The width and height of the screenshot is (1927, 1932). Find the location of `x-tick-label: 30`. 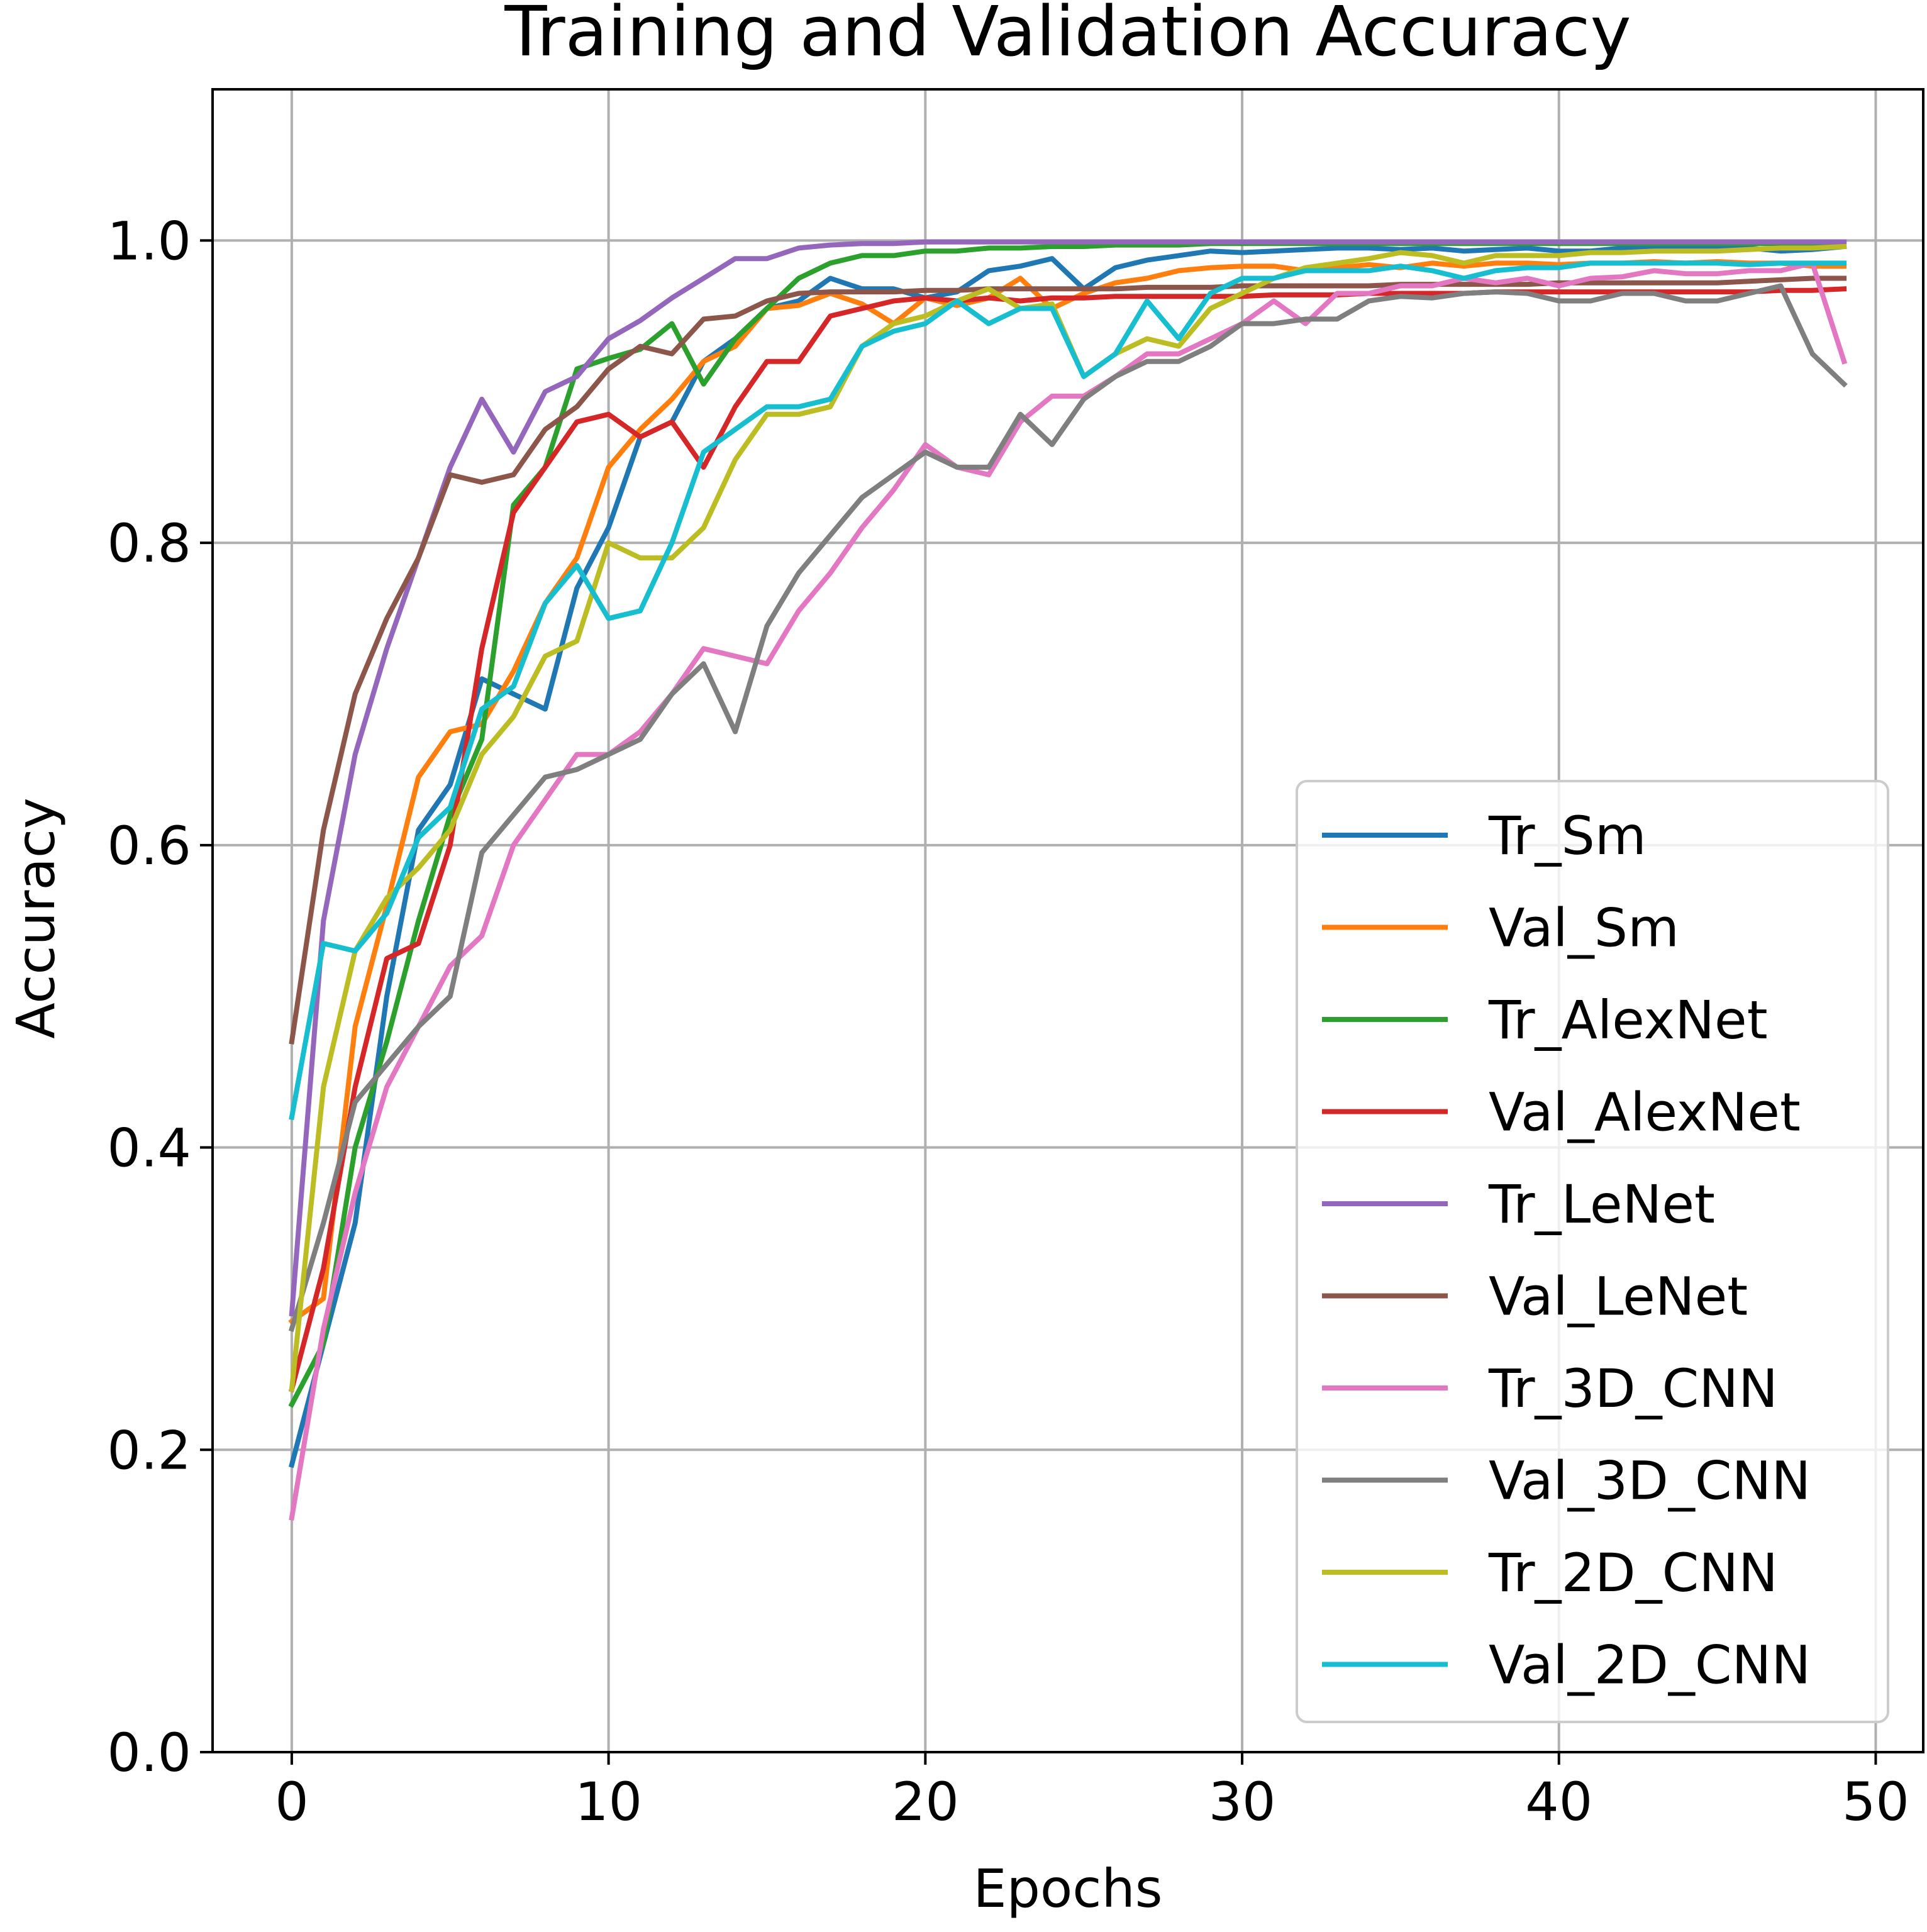

x-tick-label: 30 is located at coordinates (1242, 1802).